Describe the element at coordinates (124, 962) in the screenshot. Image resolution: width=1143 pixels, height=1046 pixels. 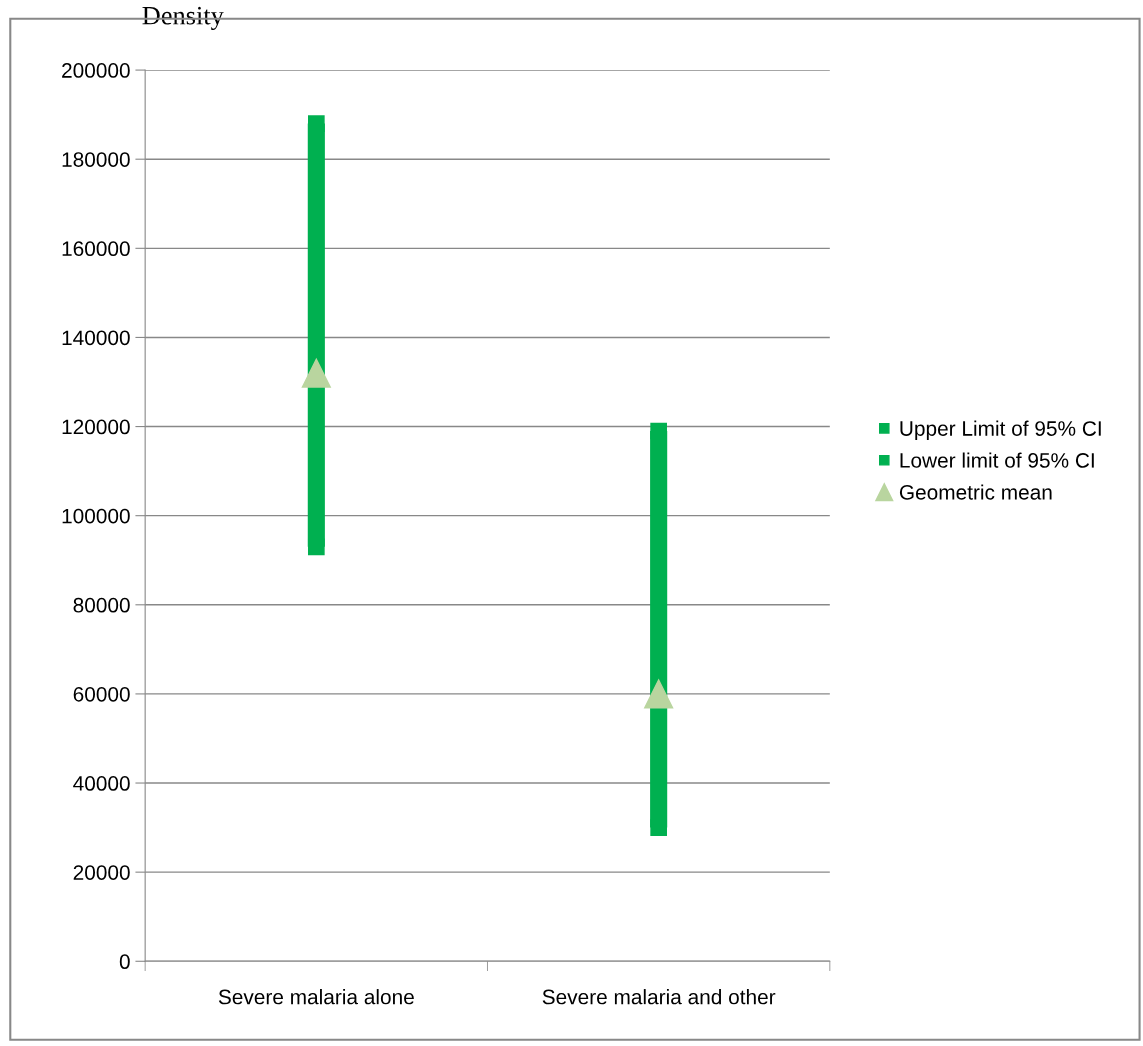
I see `y-tick-label: 0` at that location.